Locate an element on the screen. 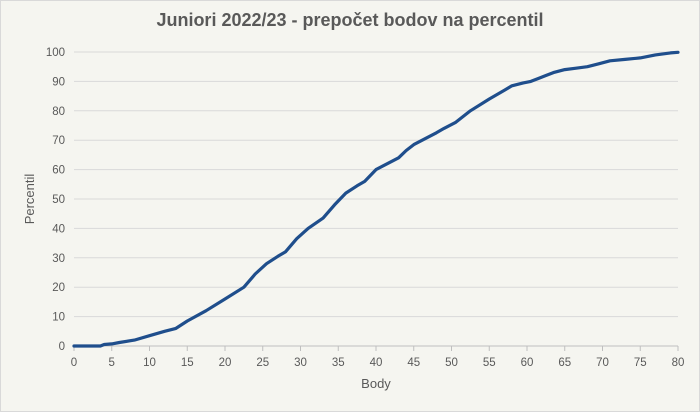 Image resolution: width=700 pixels, height=412 pixels. y-tick-label: 30 is located at coordinates (58, 259).